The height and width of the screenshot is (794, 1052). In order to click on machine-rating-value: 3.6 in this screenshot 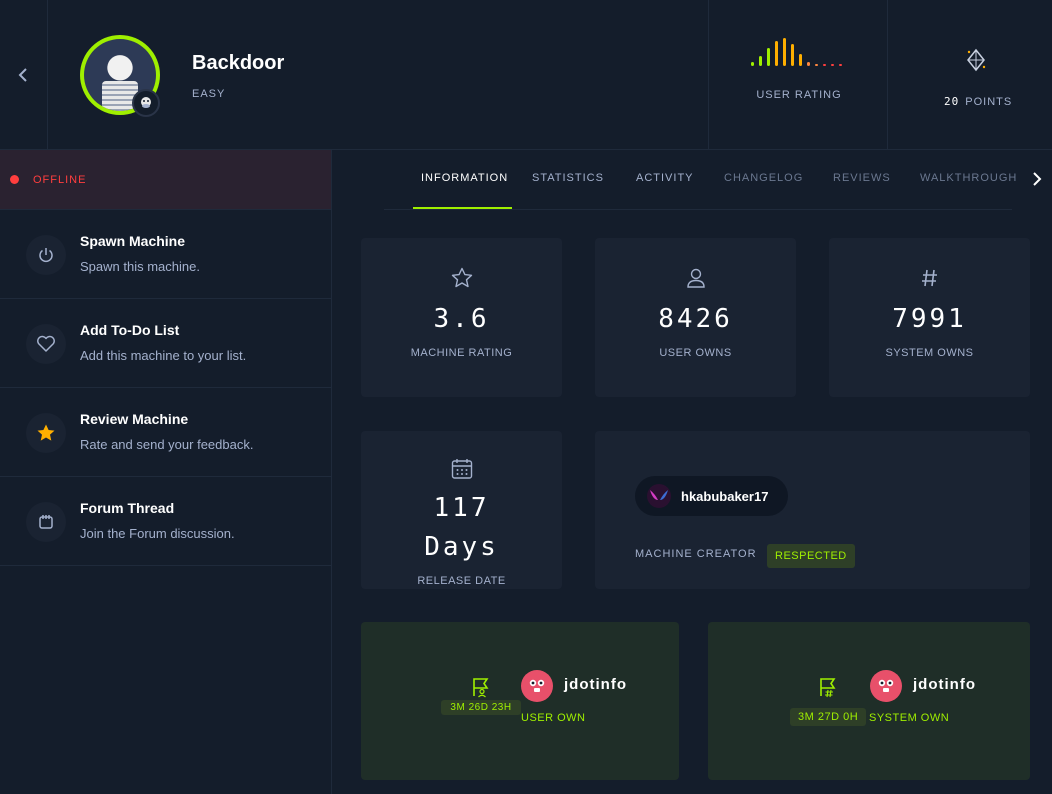, I will do `click(461, 319)`.